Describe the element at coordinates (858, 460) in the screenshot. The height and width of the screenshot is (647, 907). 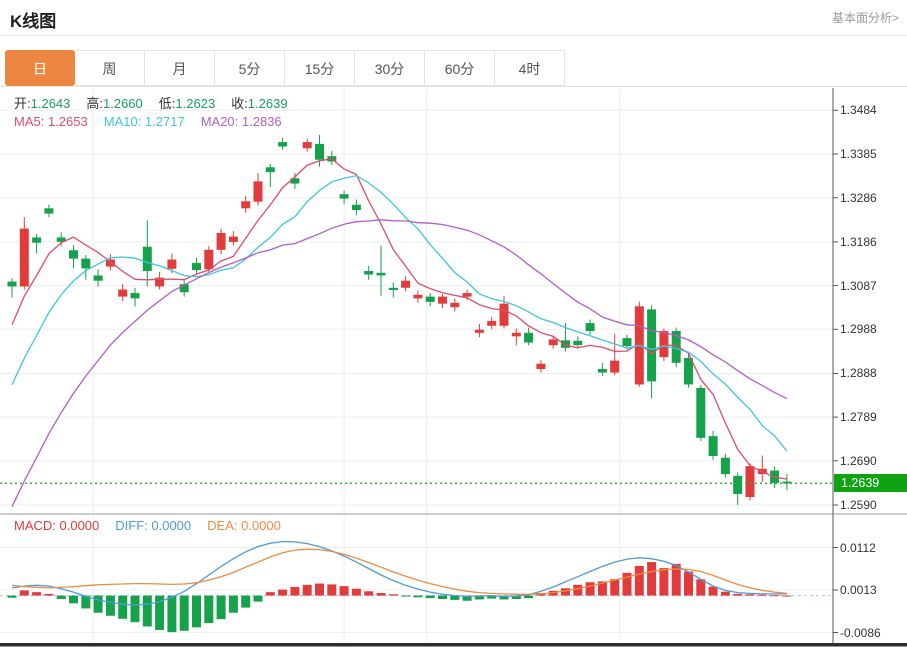
I see `price-axis-label: 1.2690` at that location.